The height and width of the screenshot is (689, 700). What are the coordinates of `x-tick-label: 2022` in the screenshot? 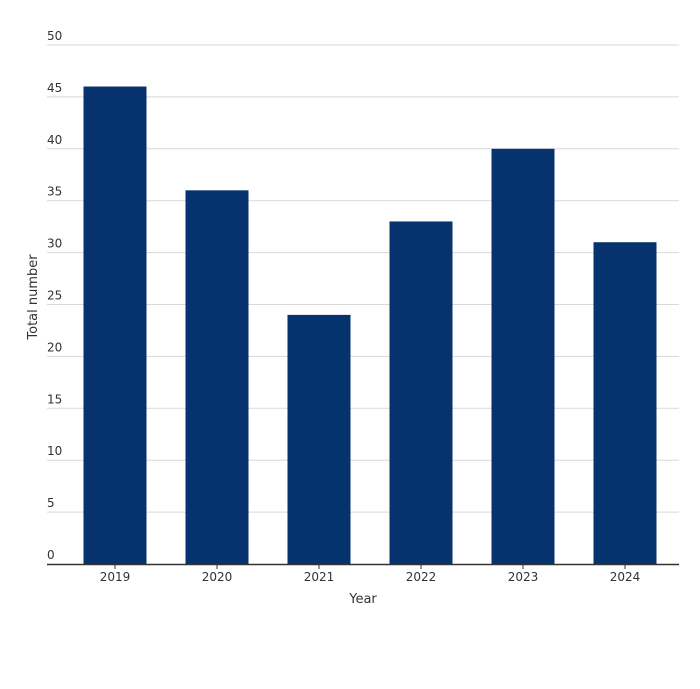 It's located at (421, 577).